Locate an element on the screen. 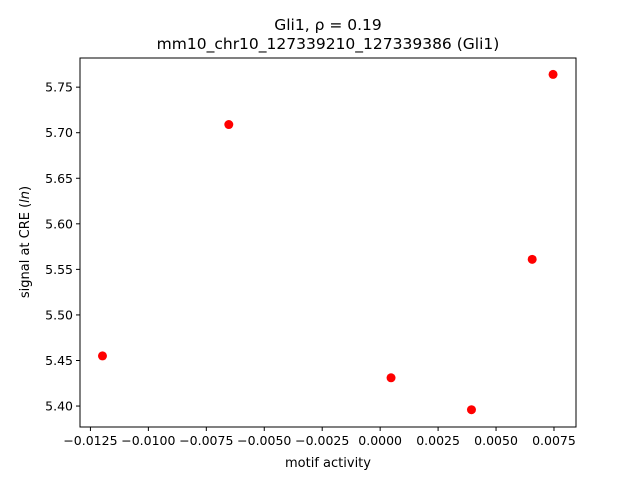  chart-title-line1: Gli1, ρ = 0.19 is located at coordinates (328, 25).